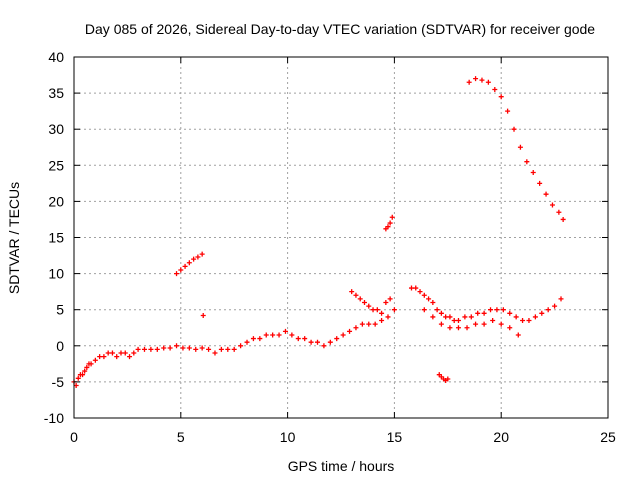 Image resolution: width=640 pixels, height=480 pixels. Describe the element at coordinates (54, 418) in the screenshot. I see `y-tick-label: -10` at that location.